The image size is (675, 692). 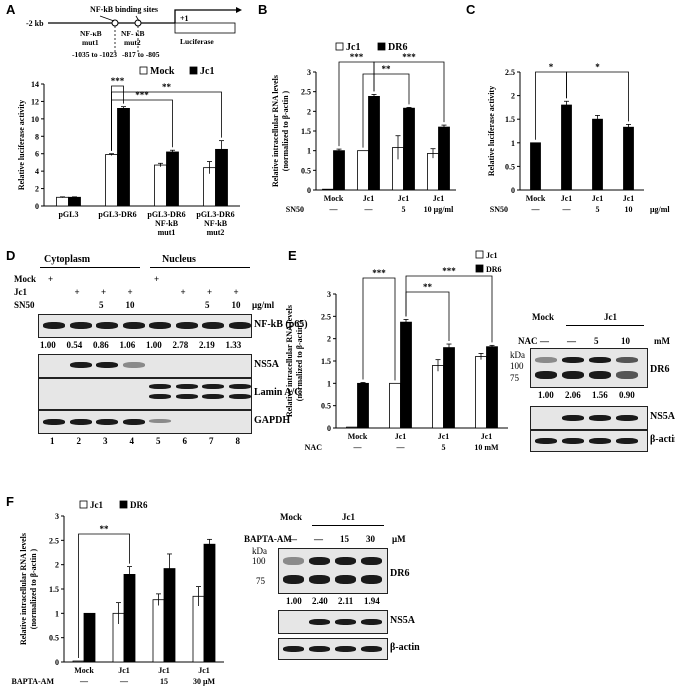 What do you see at coordinates (329, 339) in the screenshot?
I see `y-tick-label: 2` at bounding box center [329, 339].